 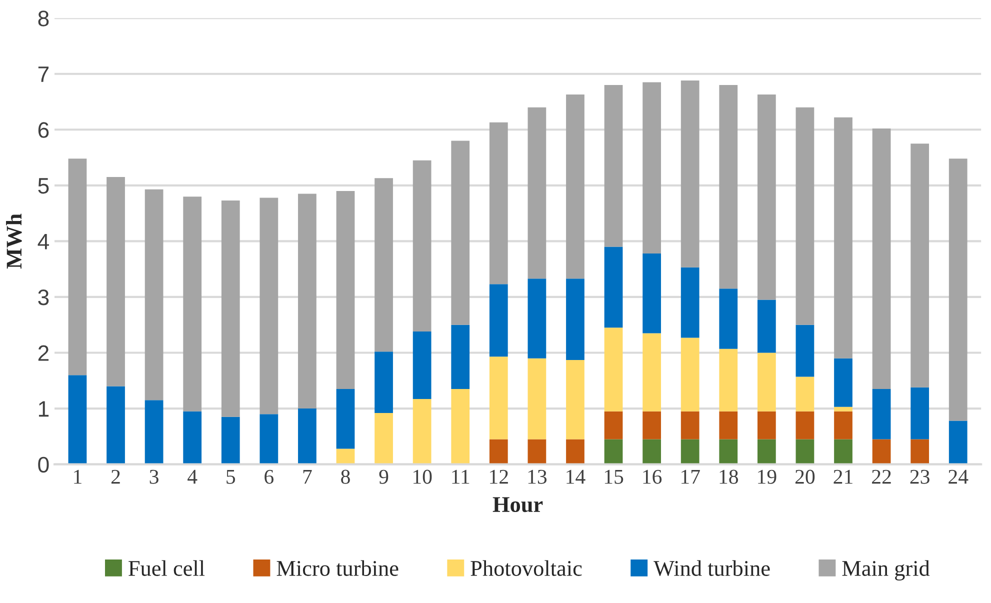 I want to click on y-tick-label: 5, so click(x=43, y=186).